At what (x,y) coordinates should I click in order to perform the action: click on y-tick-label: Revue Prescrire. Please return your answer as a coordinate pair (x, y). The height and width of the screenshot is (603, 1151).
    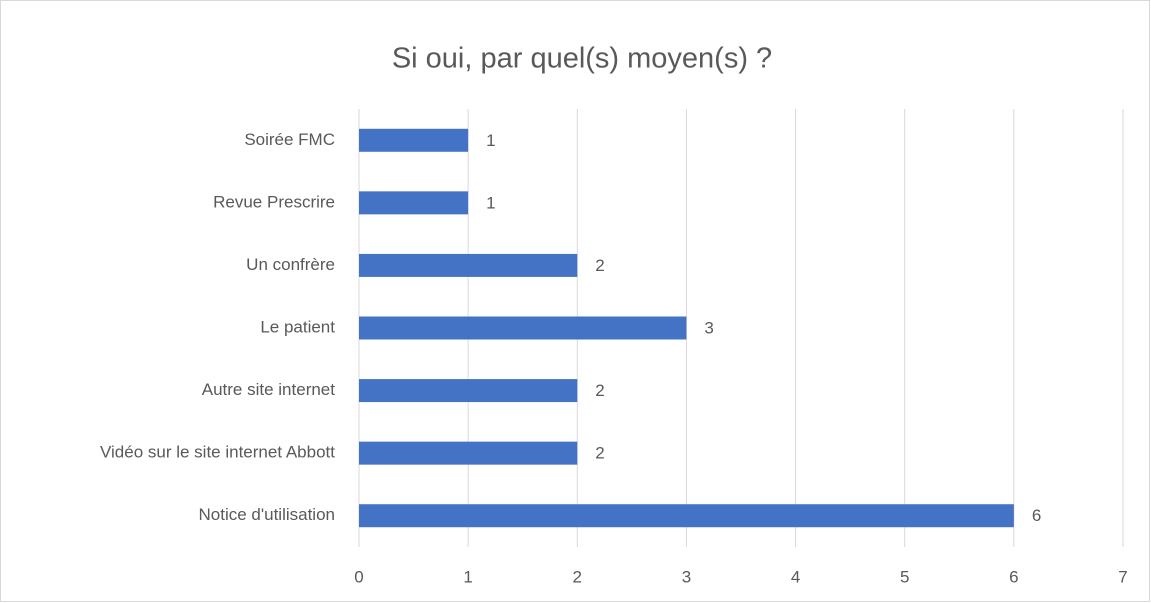
    Looking at the image, I should click on (274, 201).